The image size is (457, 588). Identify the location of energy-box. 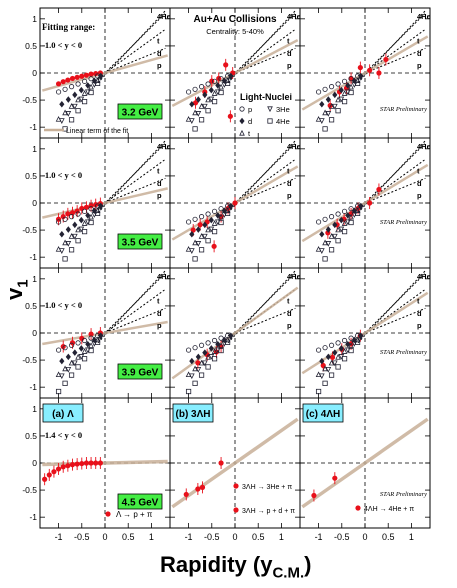
(140, 241).